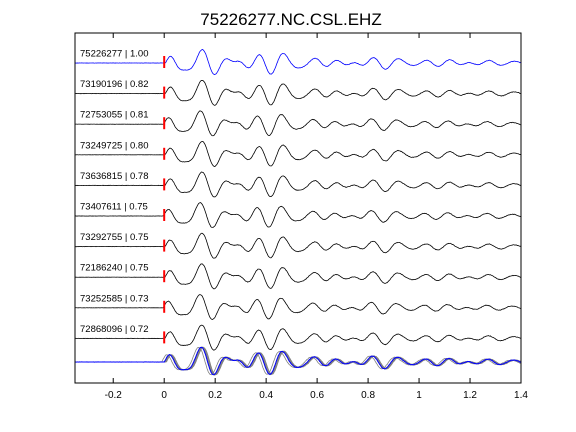  Describe the element at coordinates (114, 395) in the screenshot. I see `x-tick-label-0: -0.2` at that location.